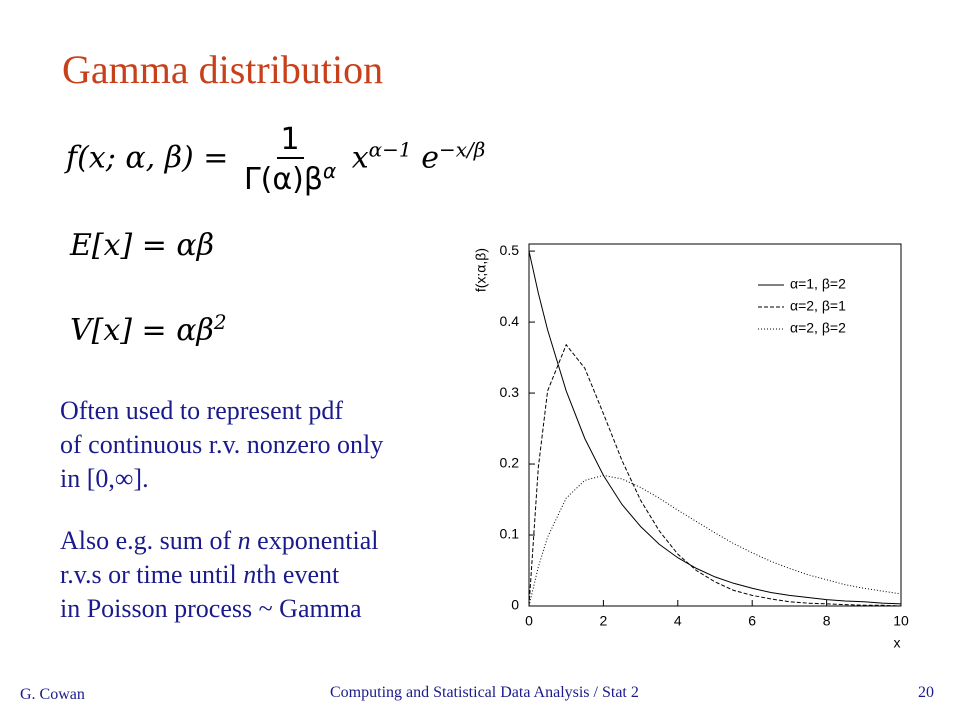 This screenshot has width=960, height=720. Describe the element at coordinates (515, 605) in the screenshot. I see `y-tick-label: 0` at that location.